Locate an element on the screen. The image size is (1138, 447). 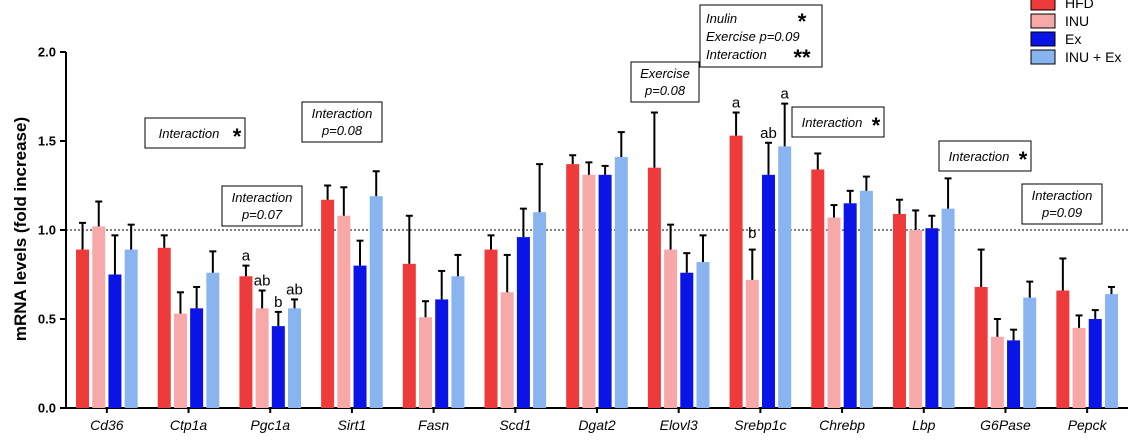
annotation-box: Interaction p=0.07 is located at coordinates (262, 206).